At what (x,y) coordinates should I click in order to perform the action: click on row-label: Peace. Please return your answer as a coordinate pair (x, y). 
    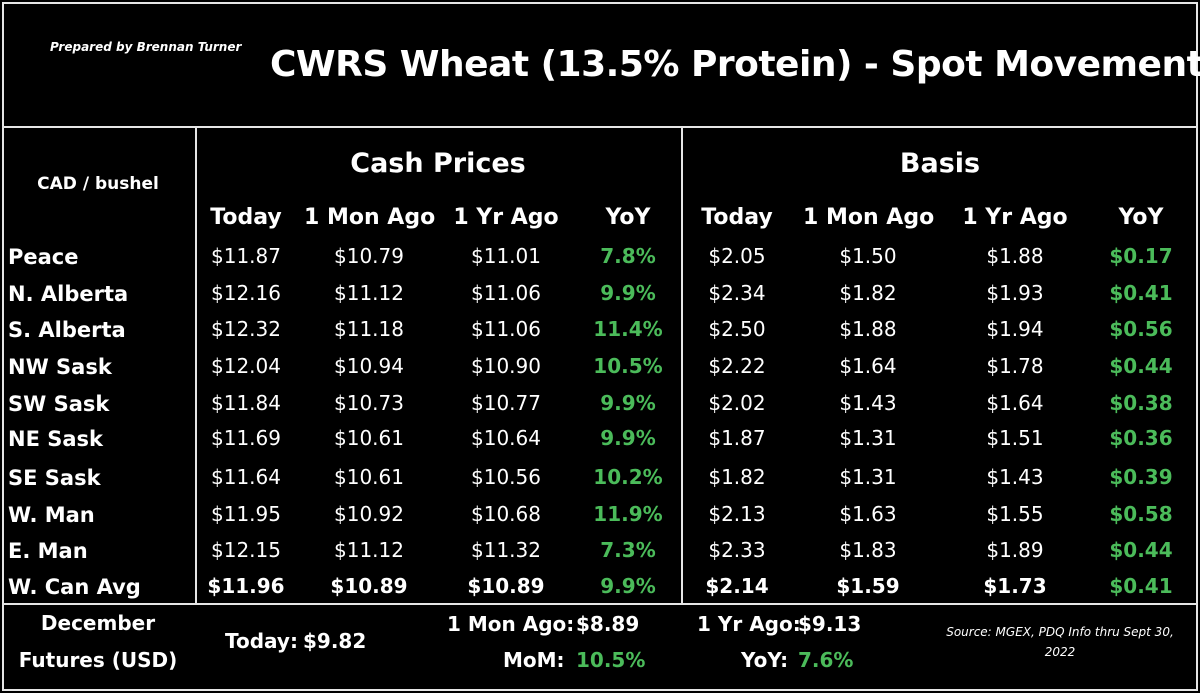
    Looking at the image, I should click on (43, 257).